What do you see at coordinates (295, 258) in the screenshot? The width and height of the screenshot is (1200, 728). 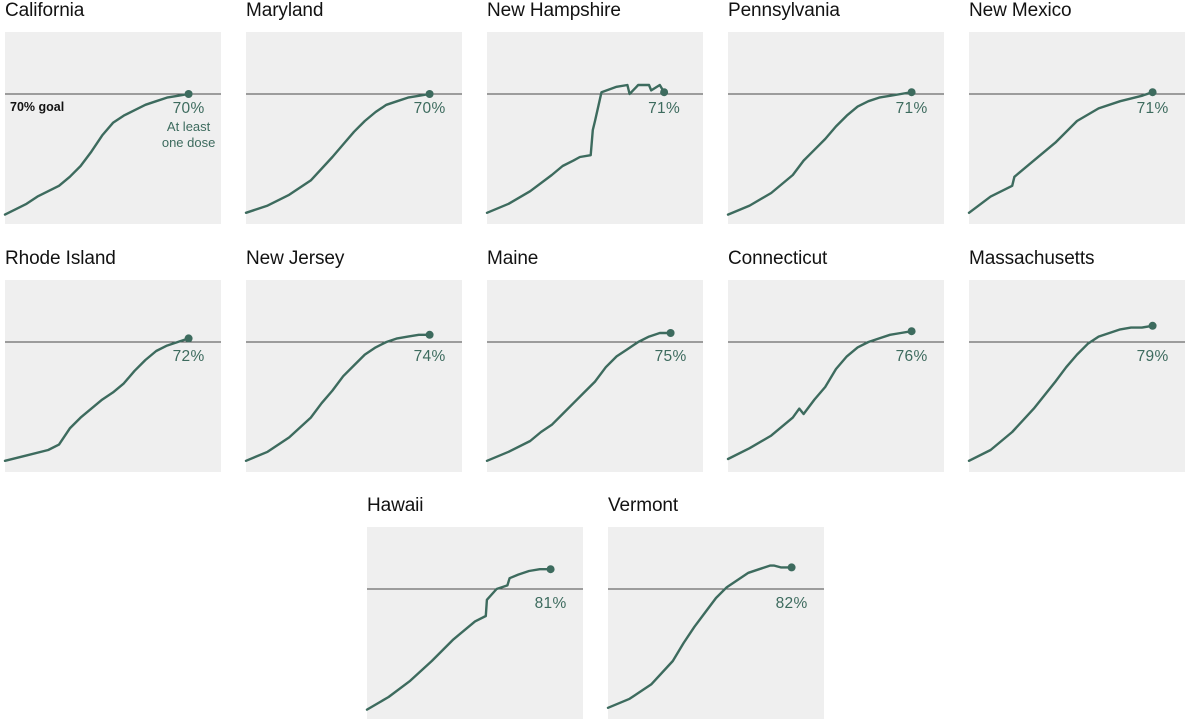 I see `state-title: New Jersey` at bounding box center [295, 258].